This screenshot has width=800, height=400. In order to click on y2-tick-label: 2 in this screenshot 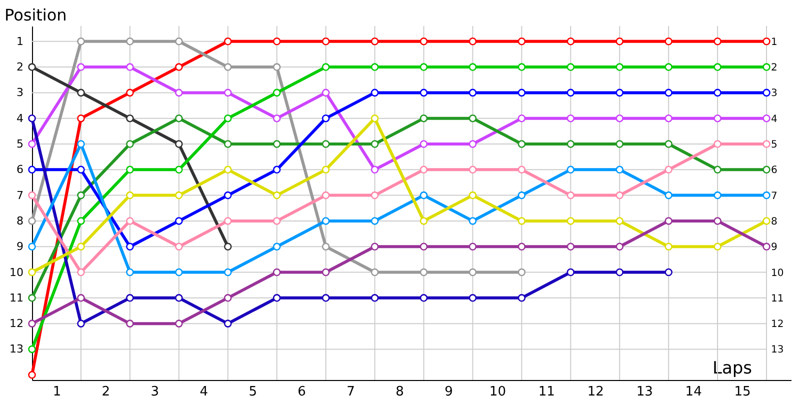, I will do `click(774, 68)`.